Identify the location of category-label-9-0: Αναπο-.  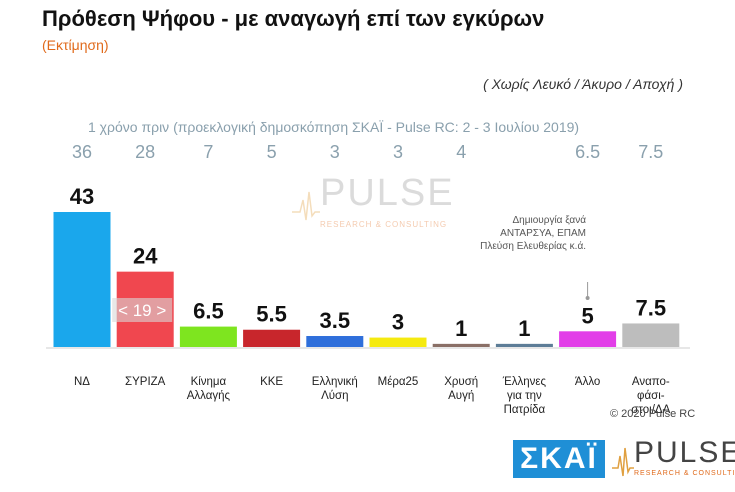
(651, 382).